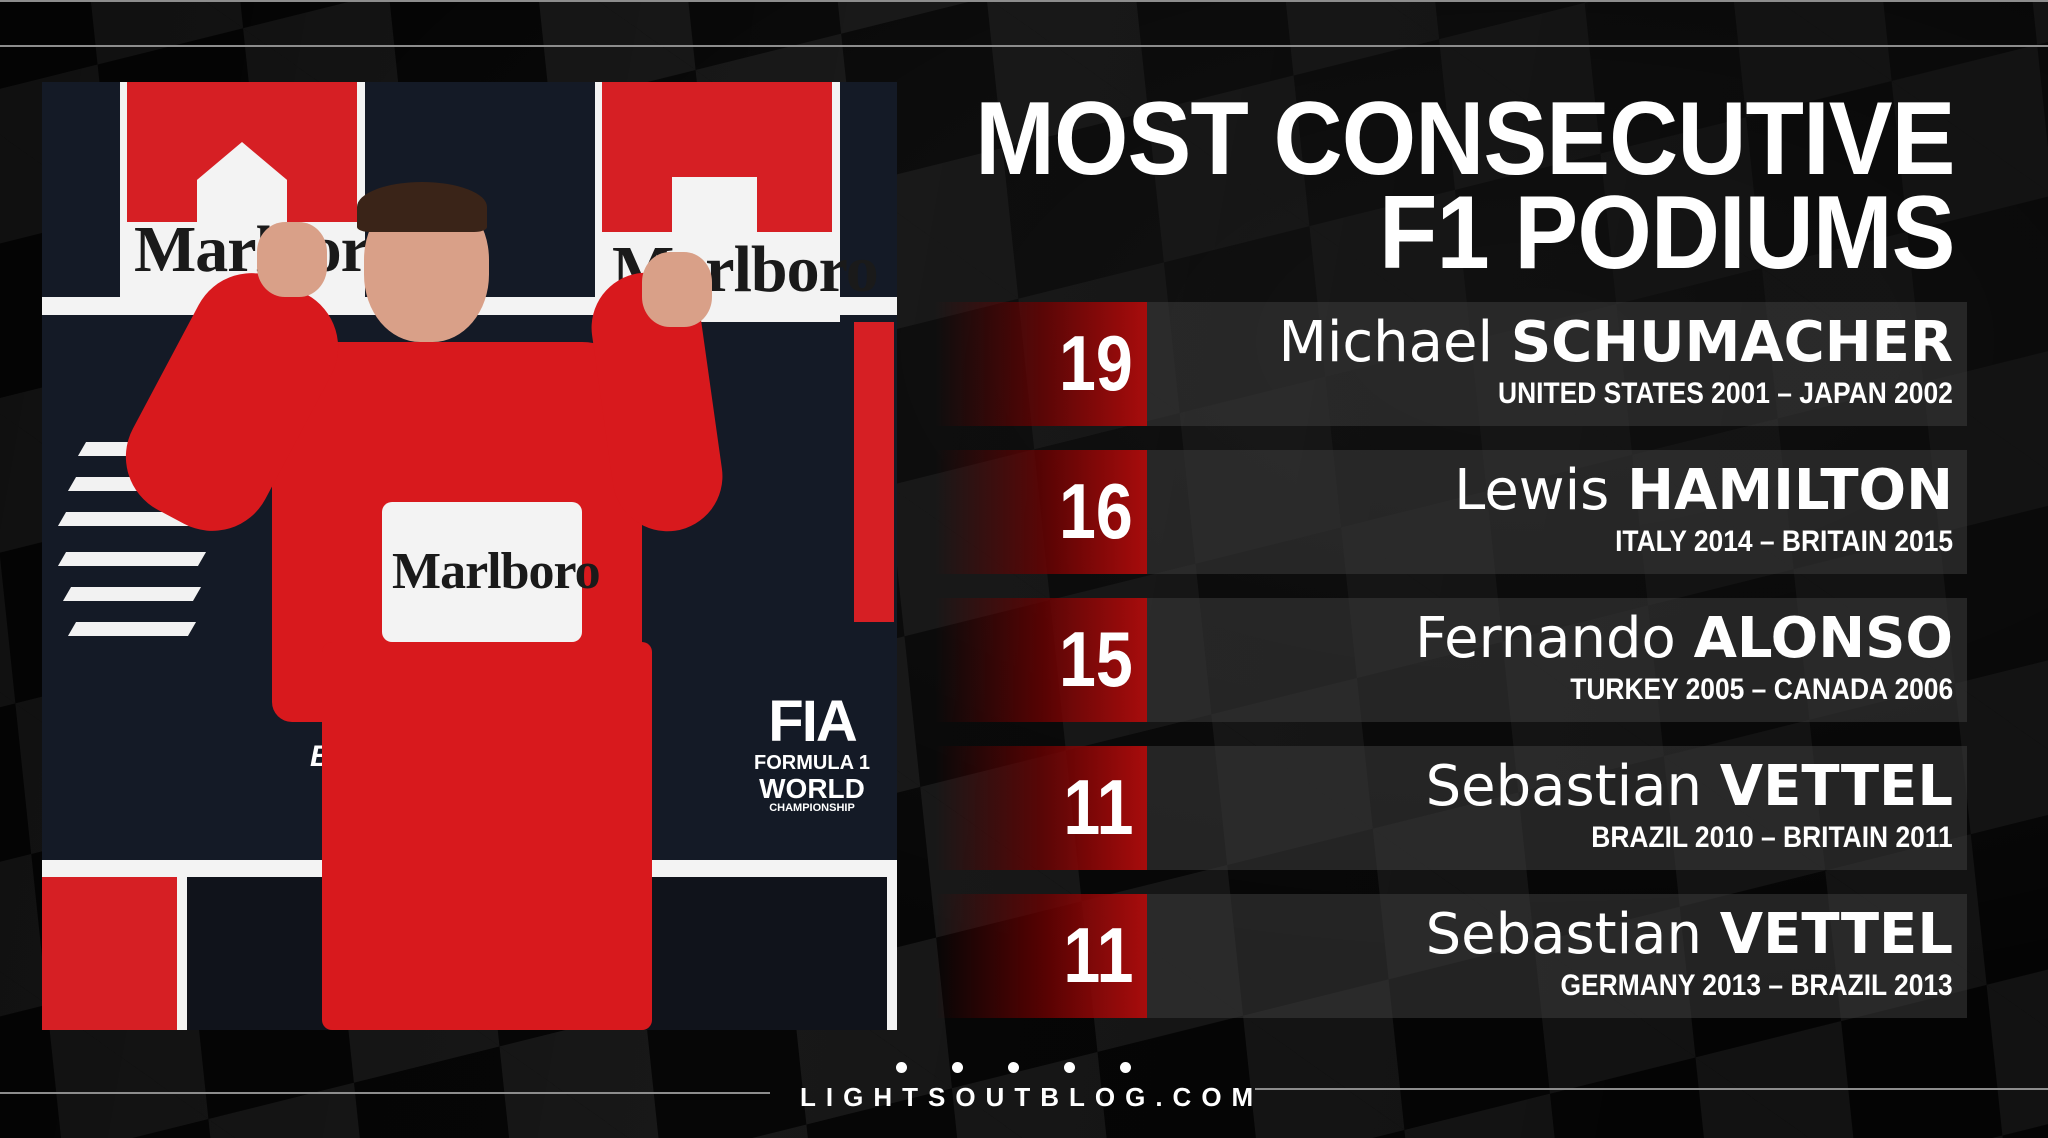  I want to click on suit-sponsor-panel, so click(482, 572).